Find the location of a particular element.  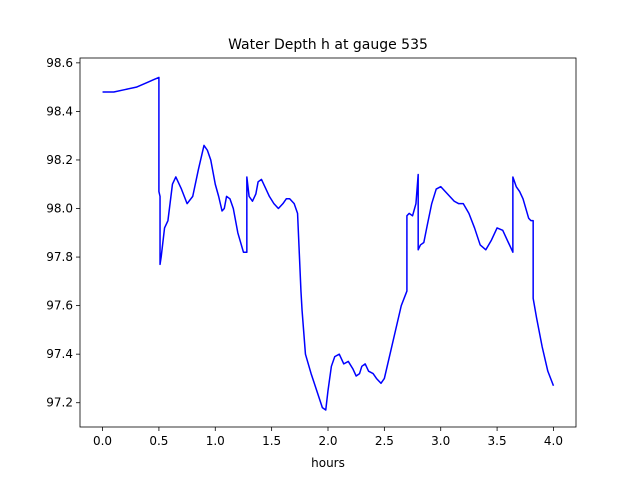

x-tick-label: 2.0 is located at coordinates (327, 441).